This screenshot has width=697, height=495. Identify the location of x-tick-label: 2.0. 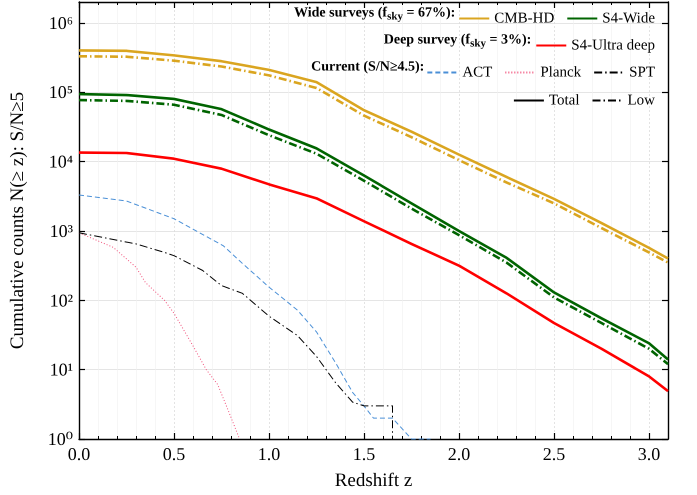
(459, 454).